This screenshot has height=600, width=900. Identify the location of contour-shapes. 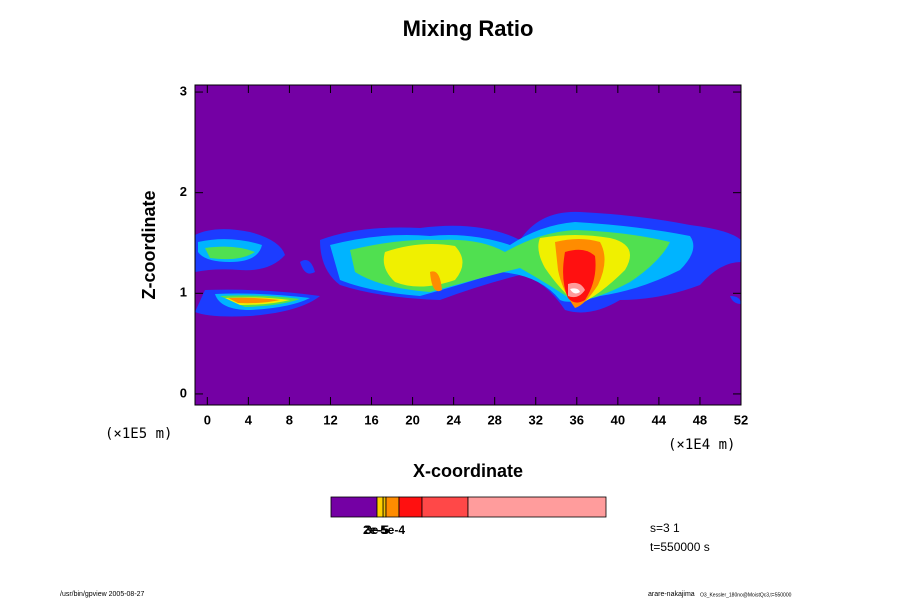
(468, 264).